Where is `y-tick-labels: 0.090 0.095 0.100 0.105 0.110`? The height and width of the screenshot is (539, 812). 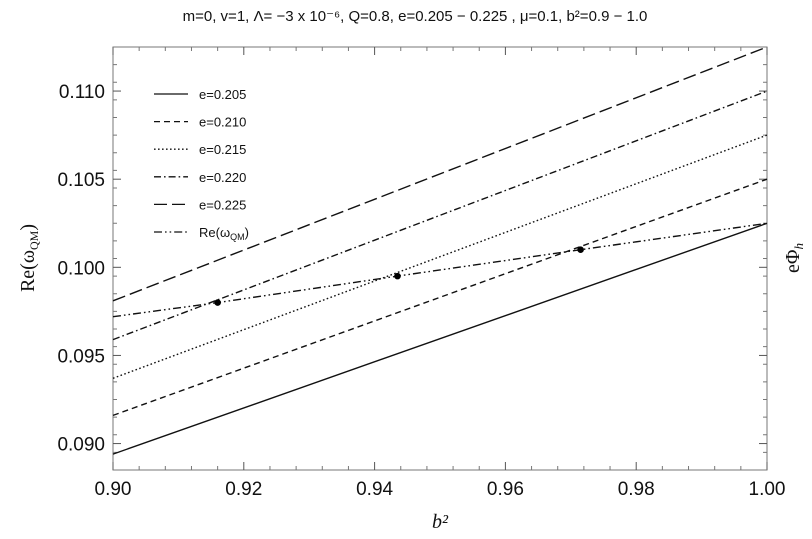 y-tick-labels: 0.090 0.095 0.100 0.105 0.110 is located at coordinates (81, 269).